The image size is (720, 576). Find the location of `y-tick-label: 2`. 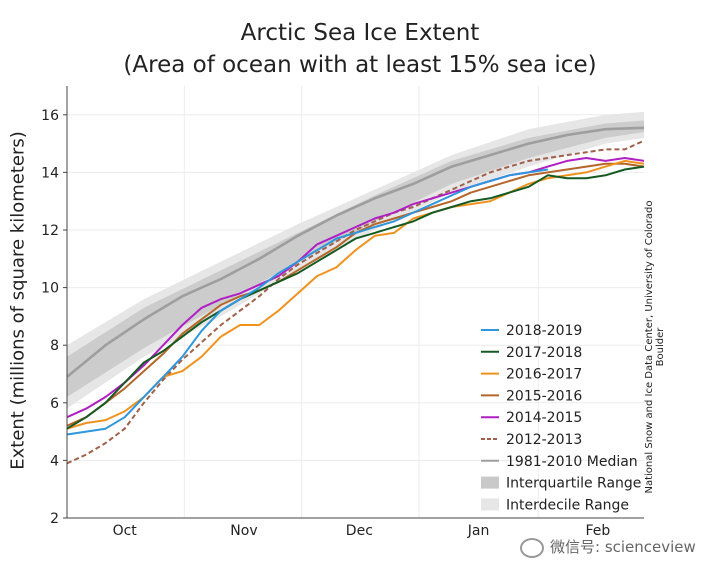

y-tick-label: 2 is located at coordinates (54, 519).